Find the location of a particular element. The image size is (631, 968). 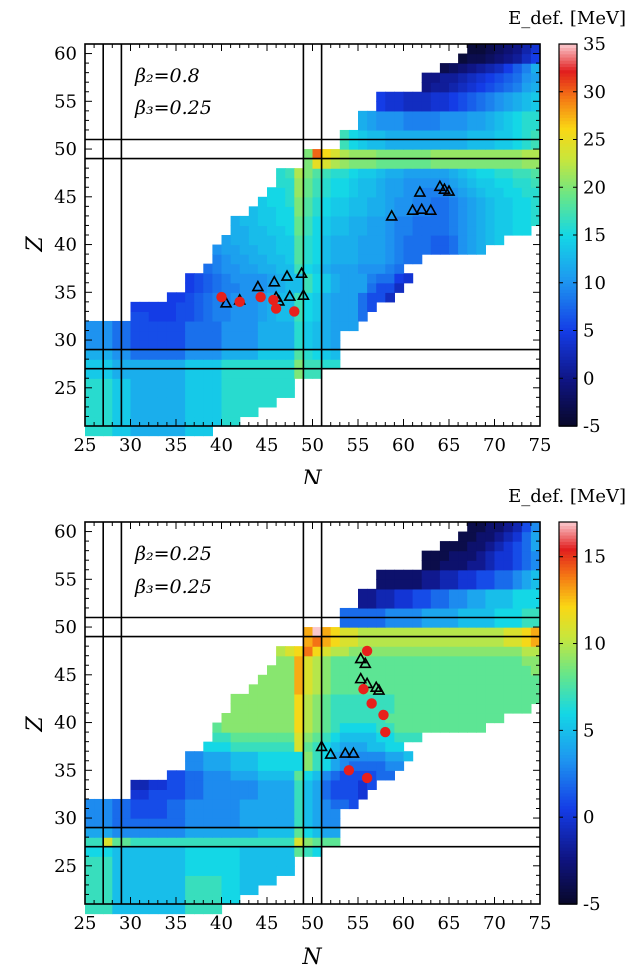

circle-marker is located at coordinates (276, 308).